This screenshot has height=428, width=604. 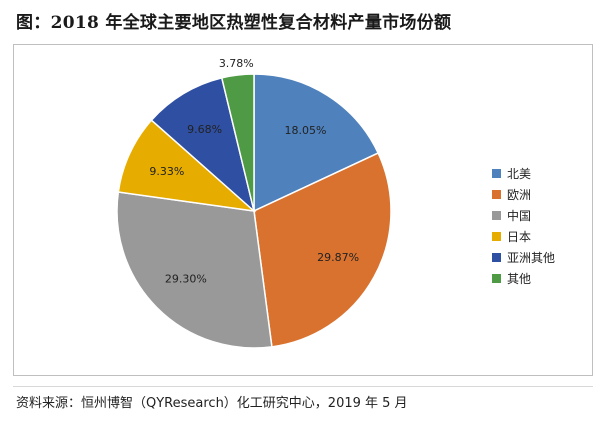 What do you see at coordinates (234, 23) in the screenshot?
I see `chart-title: 图：2018 年全球主要地区热塑性复合材料产量市场份额` at bounding box center [234, 23].